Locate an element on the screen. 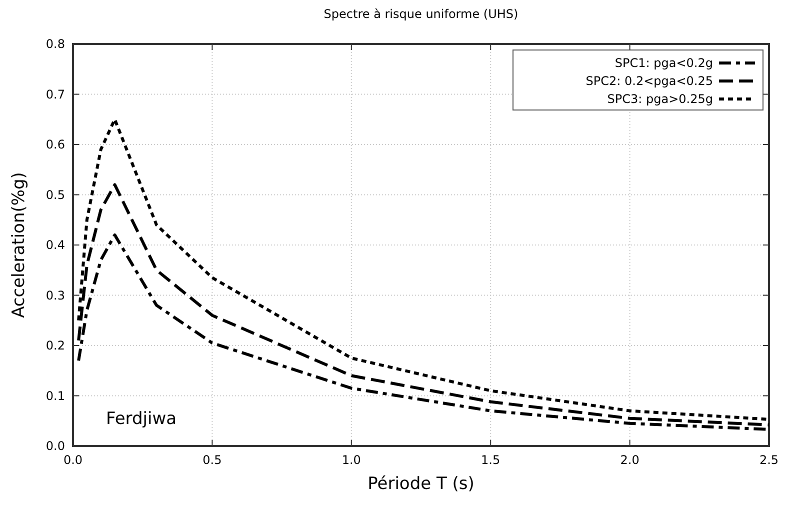  x-tick-label: 0.0 is located at coordinates (73, 460).